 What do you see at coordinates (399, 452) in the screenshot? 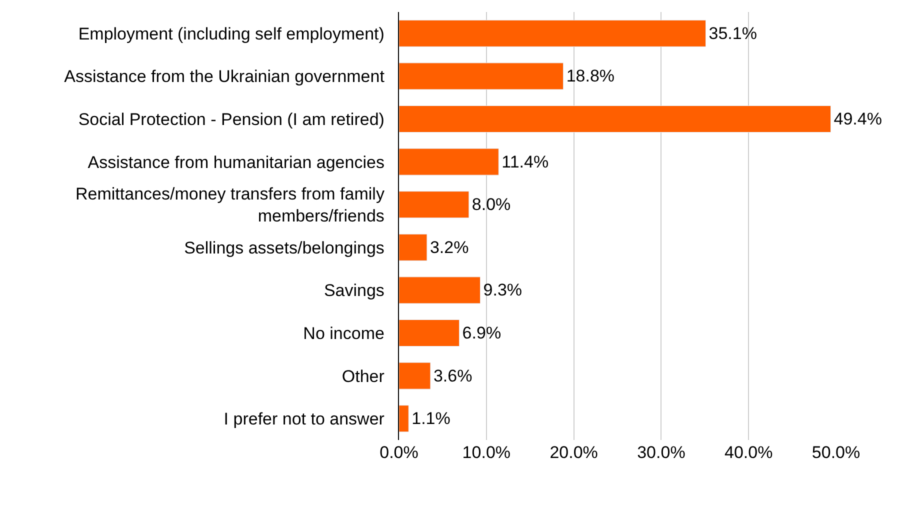
I see `x-tick-label: 0.0%` at bounding box center [399, 452].